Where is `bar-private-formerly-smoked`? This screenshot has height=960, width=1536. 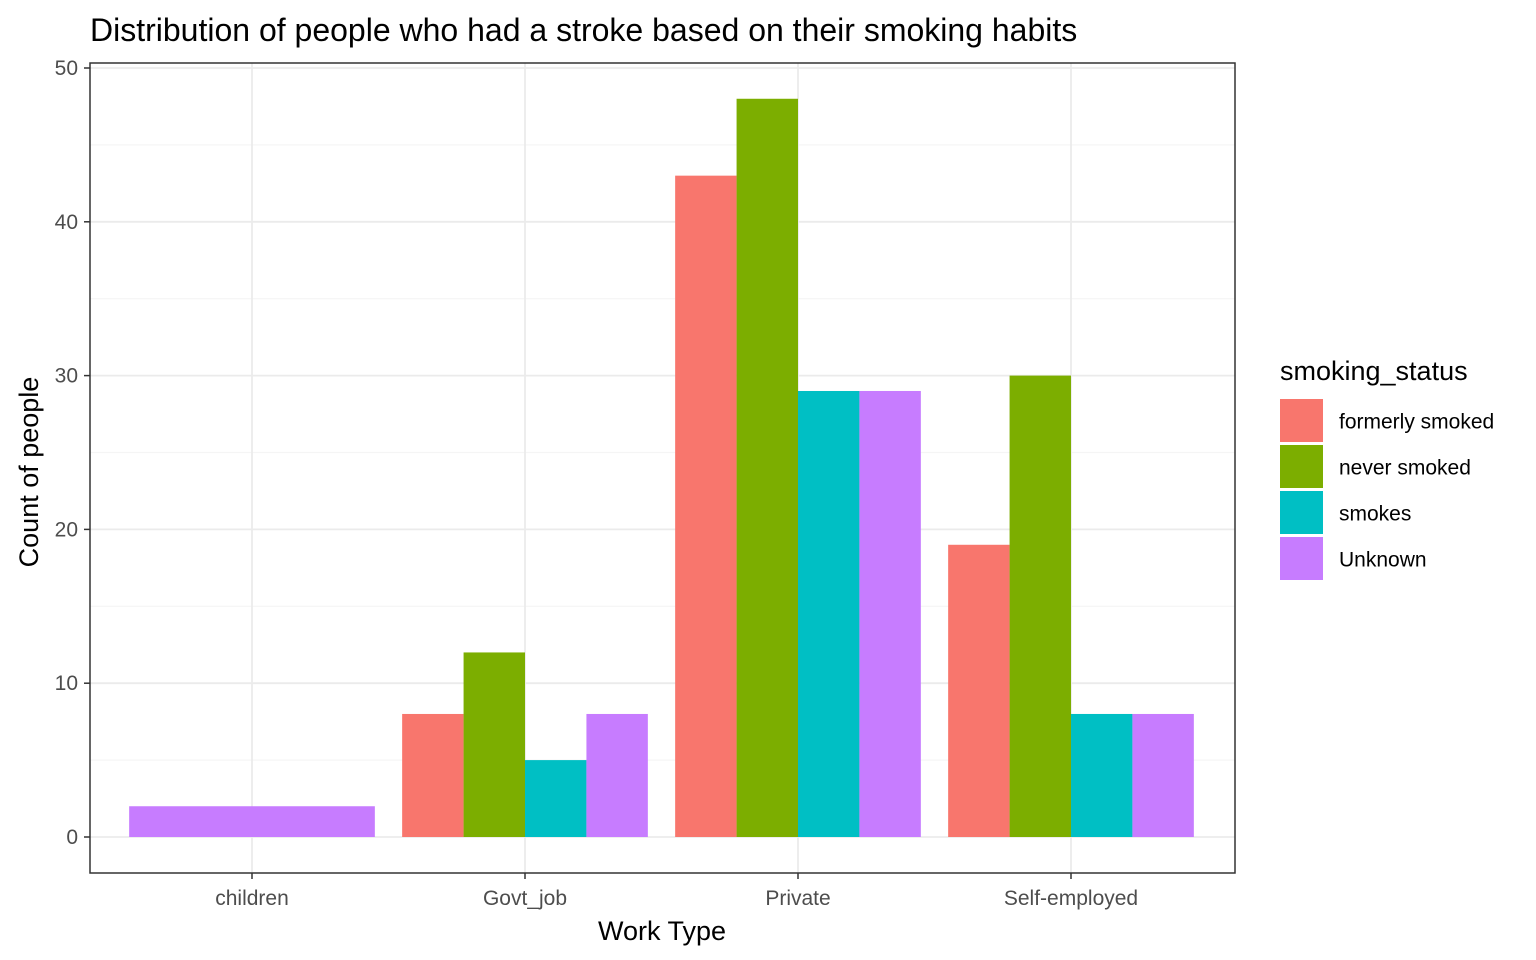 bar-private-formerly-smoked is located at coordinates (706, 506).